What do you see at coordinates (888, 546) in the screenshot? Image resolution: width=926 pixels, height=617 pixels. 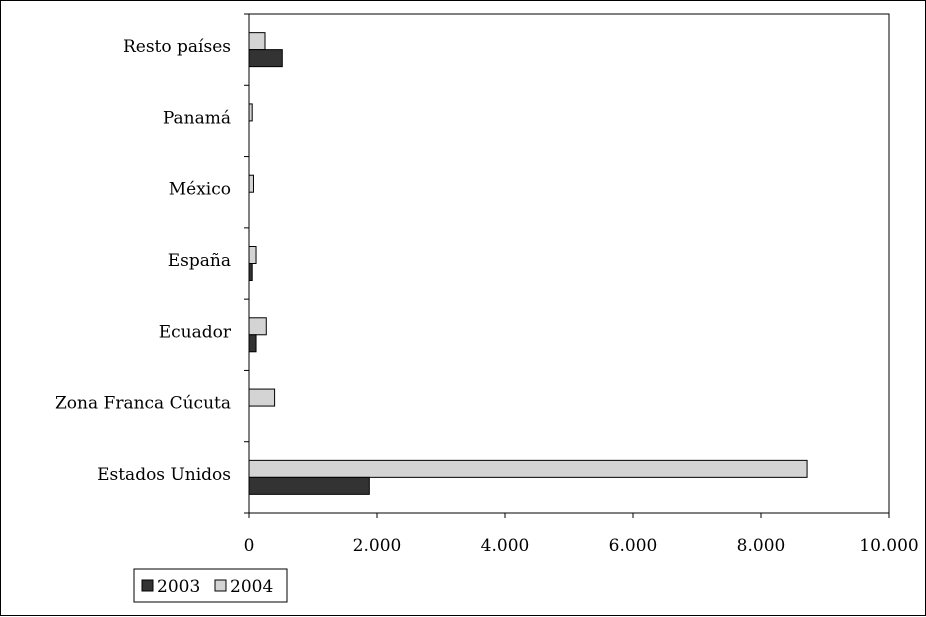 I see `x-tick-label: 10.000` at bounding box center [888, 546].